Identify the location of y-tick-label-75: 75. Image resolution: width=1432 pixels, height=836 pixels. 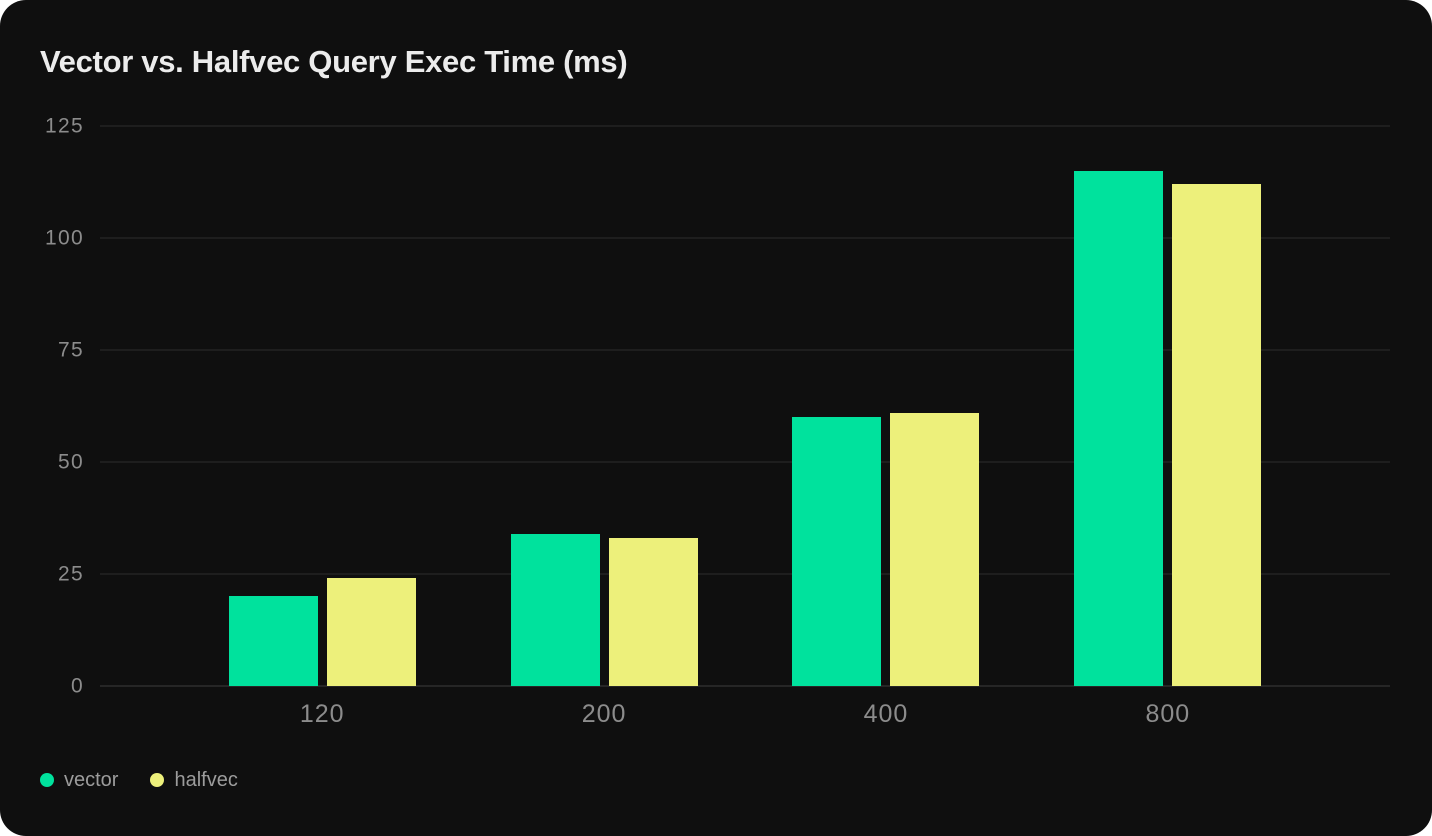
(71, 350).